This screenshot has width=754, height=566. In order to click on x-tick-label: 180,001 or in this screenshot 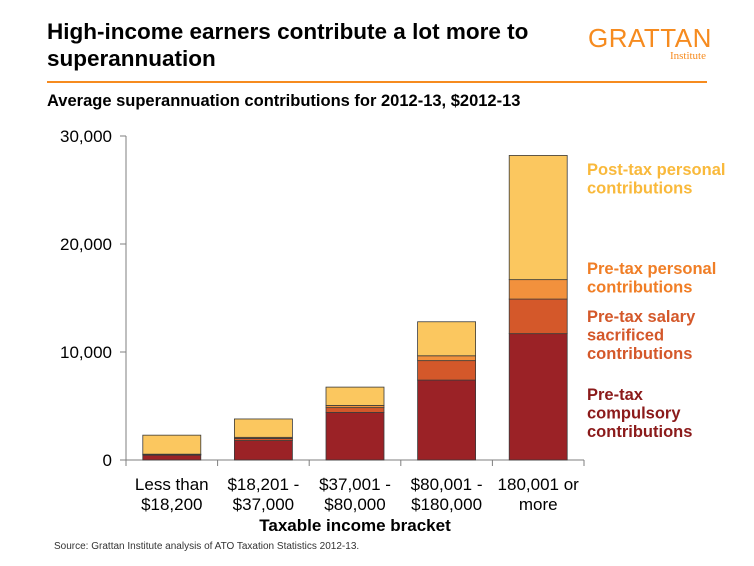, I will do `click(539, 484)`.